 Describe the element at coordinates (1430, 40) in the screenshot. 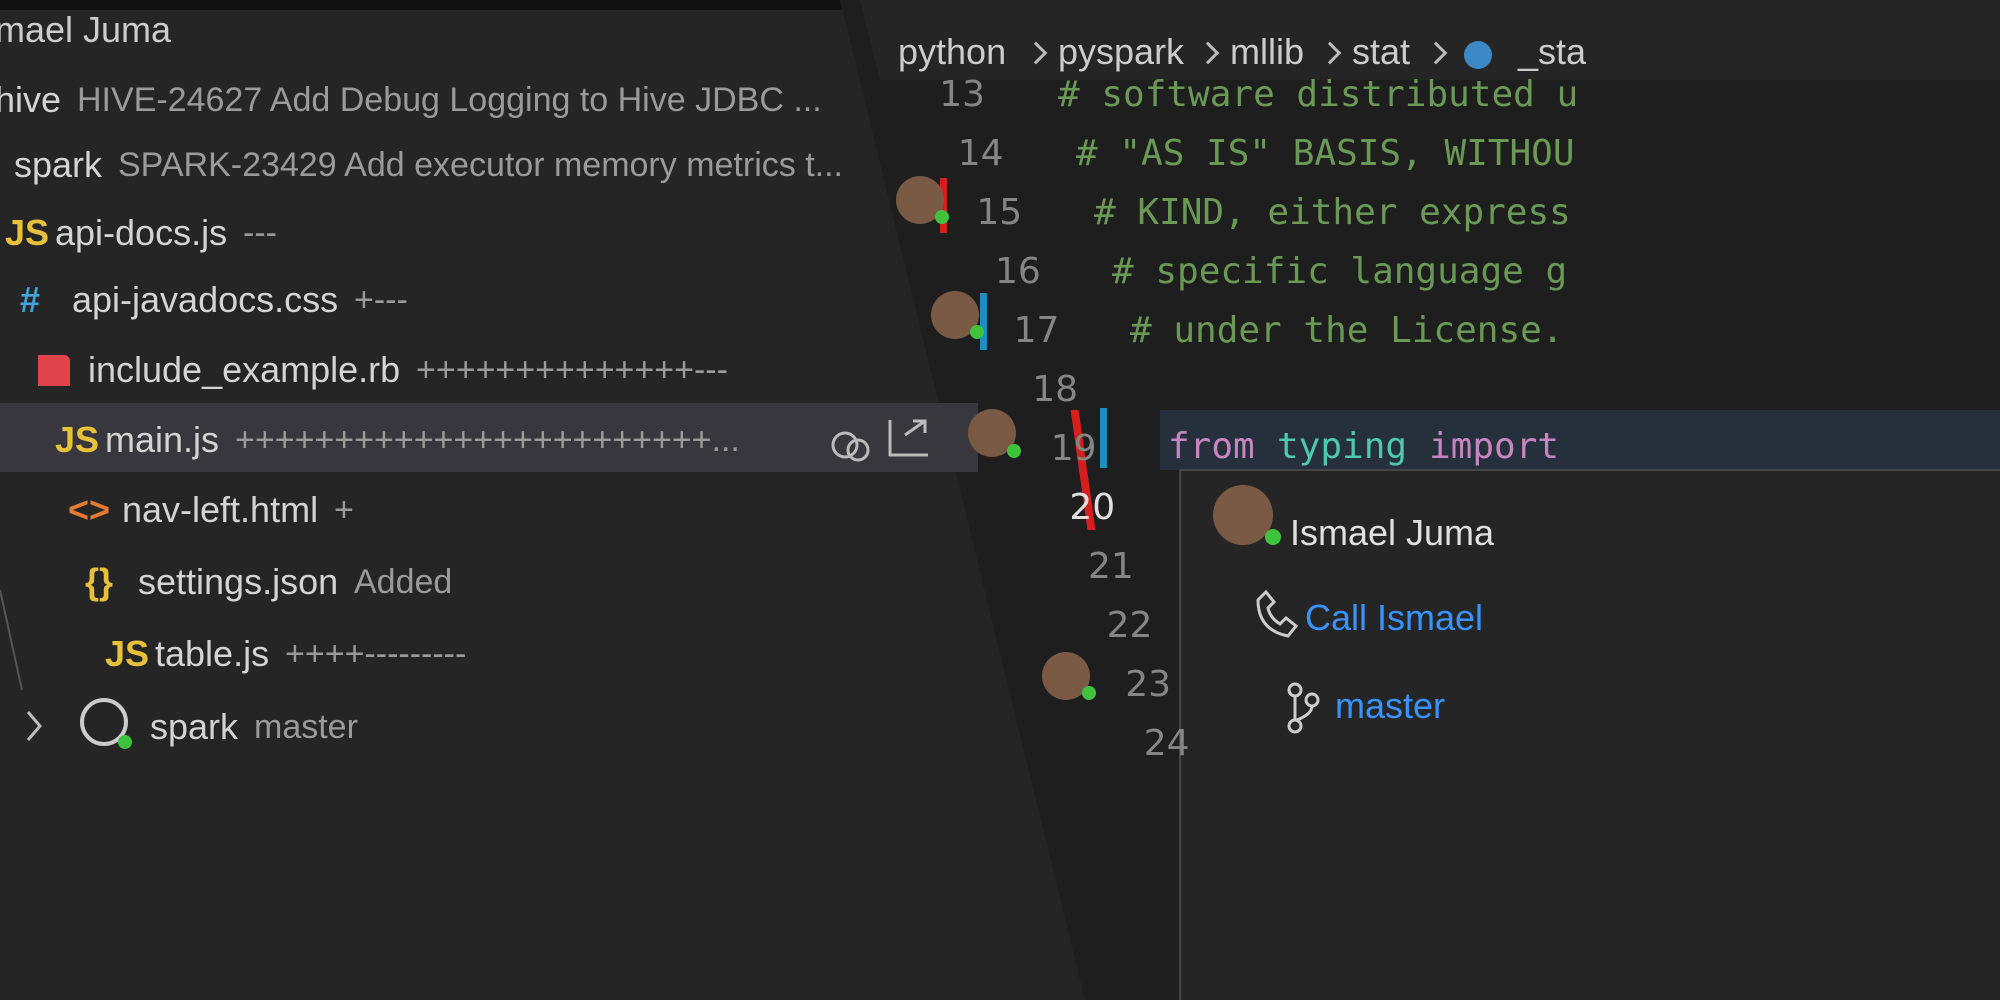

I see `breadcrumb-bar` at that location.